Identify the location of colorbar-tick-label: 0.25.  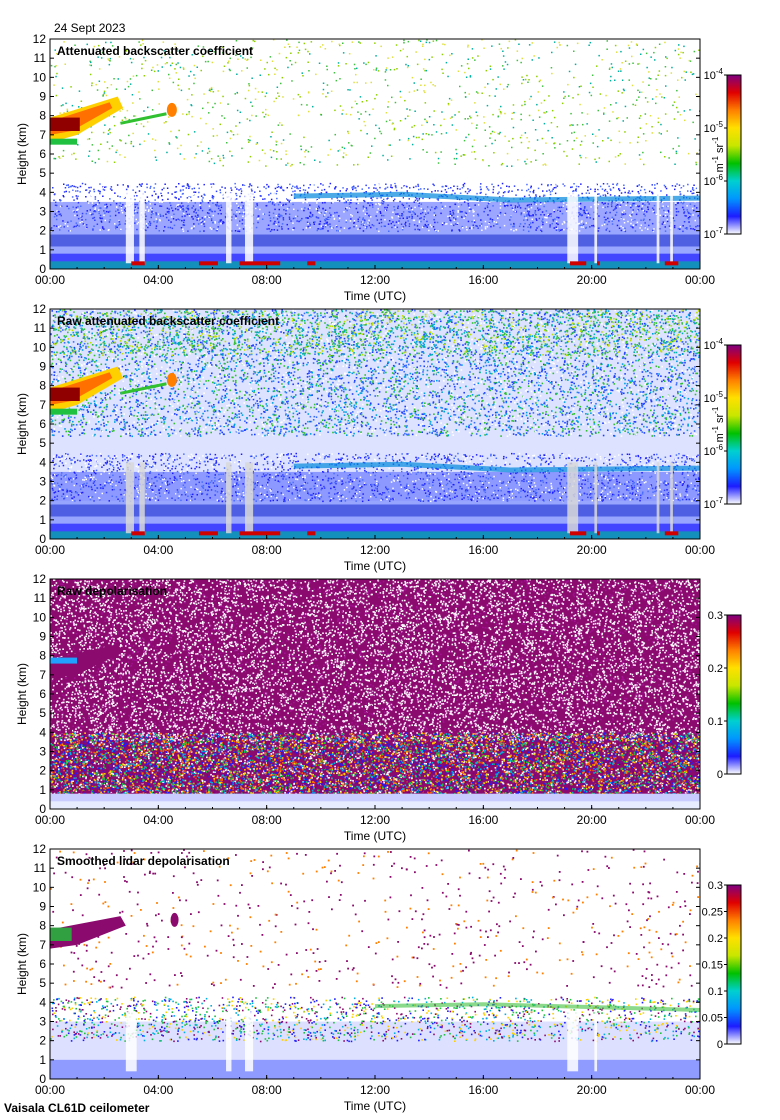
(712, 913).